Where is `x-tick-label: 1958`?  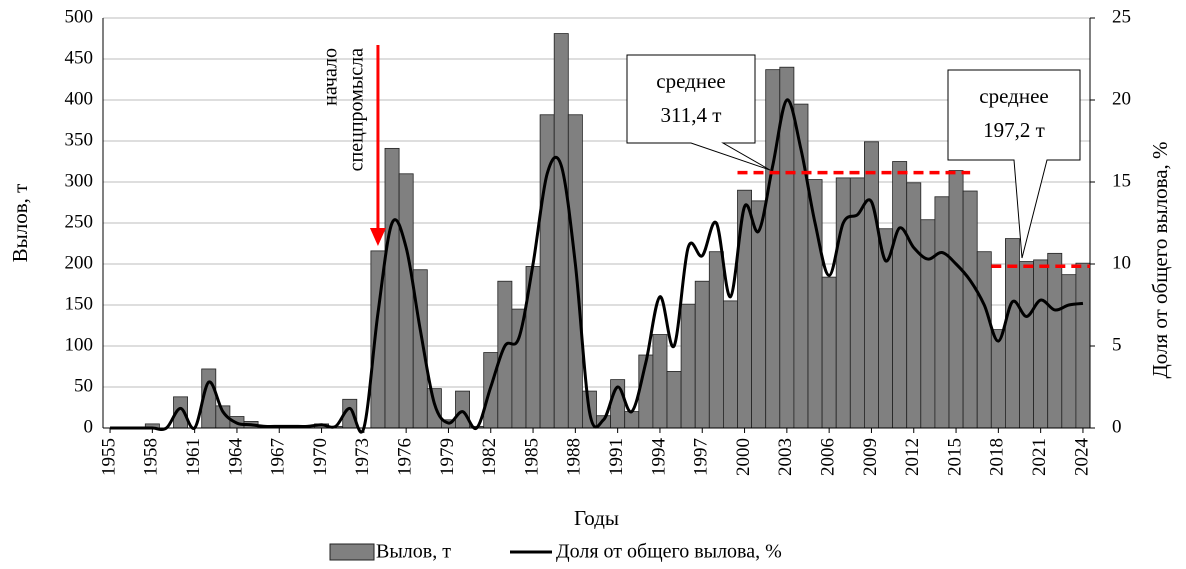 x-tick-label: 1958 is located at coordinates (151, 457).